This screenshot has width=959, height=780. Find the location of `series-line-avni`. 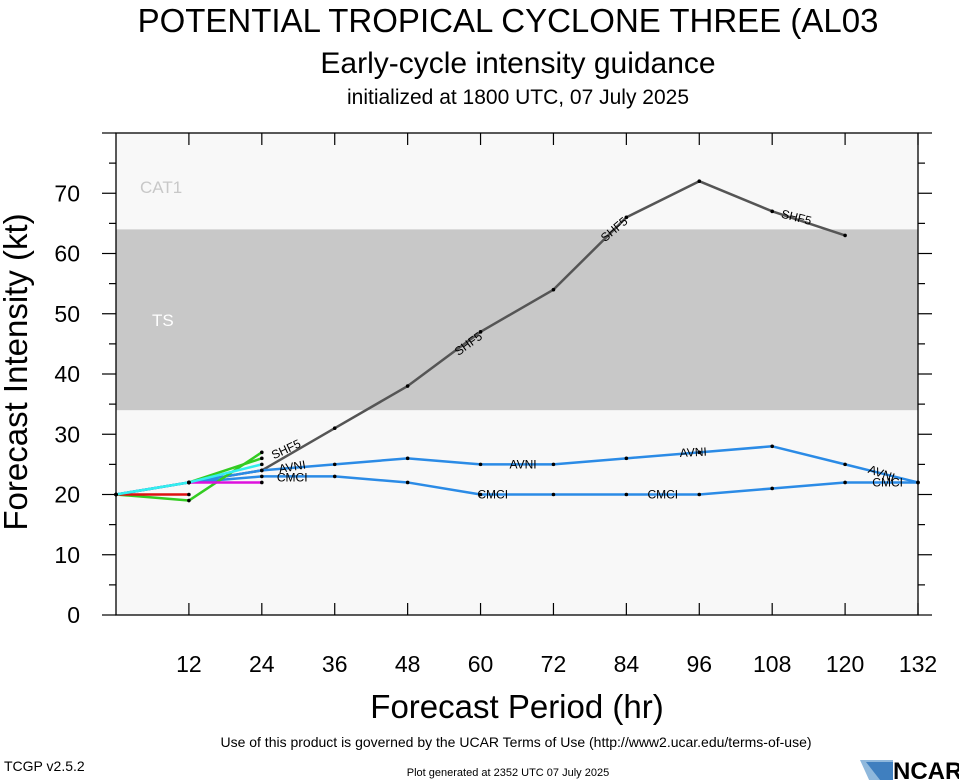

series-line-avni is located at coordinates (517, 470).